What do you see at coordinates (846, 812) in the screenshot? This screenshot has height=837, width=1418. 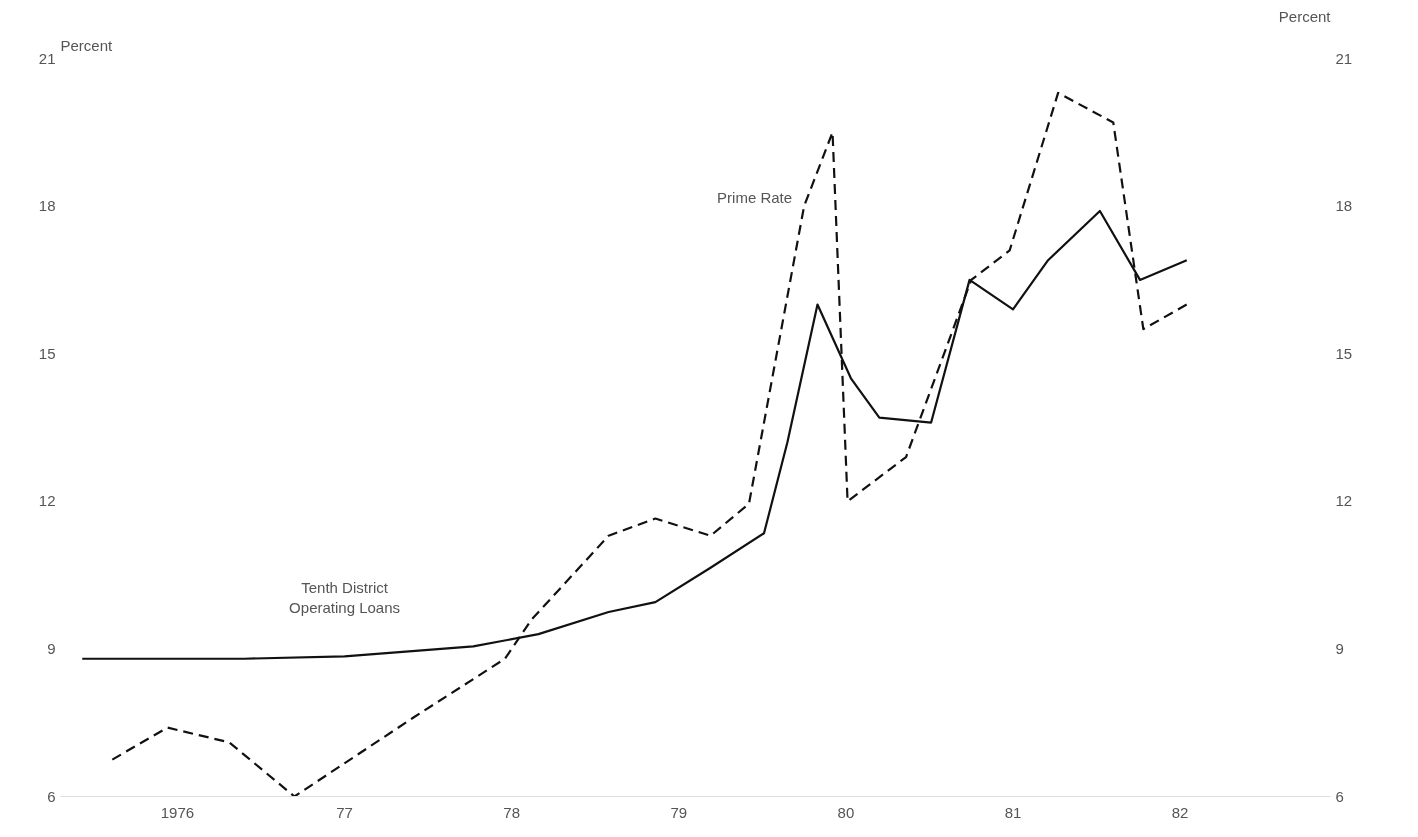 I see `x-tick-label: 80` at bounding box center [846, 812].